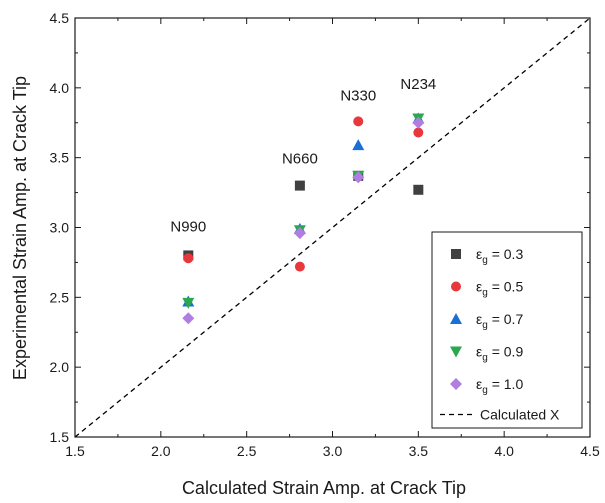 The height and width of the screenshot is (503, 605). What do you see at coordinates (358, 95) in the screenshot?
I see `point-annotation: N330` at bounding box center [358, 95].